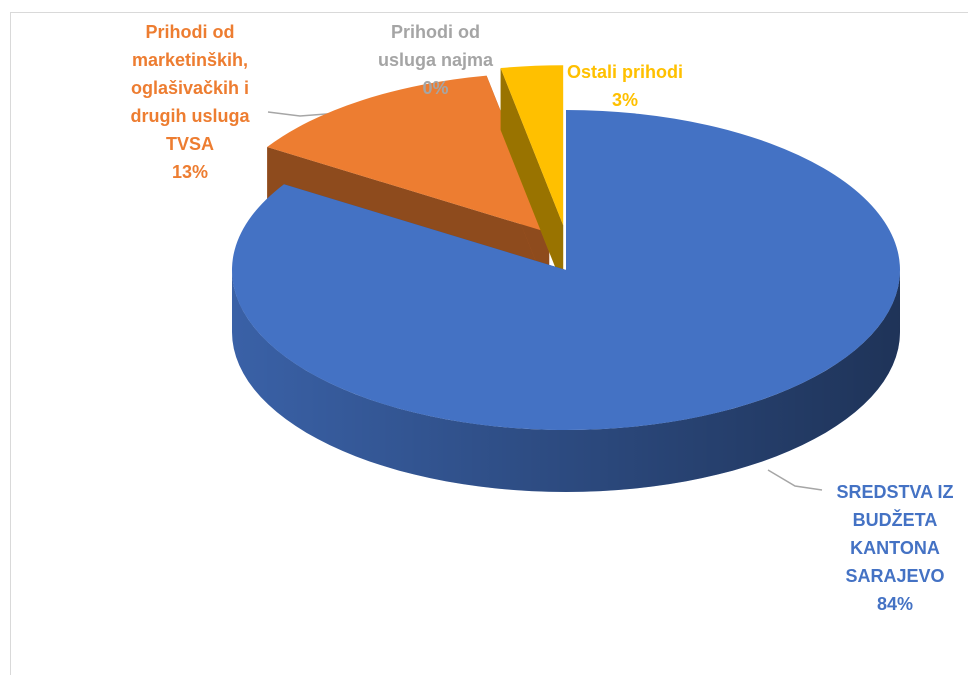 The height and width of the screenshot is (675, 968). I want to click on category-name: Ostali prihodi, so click(624, 72).